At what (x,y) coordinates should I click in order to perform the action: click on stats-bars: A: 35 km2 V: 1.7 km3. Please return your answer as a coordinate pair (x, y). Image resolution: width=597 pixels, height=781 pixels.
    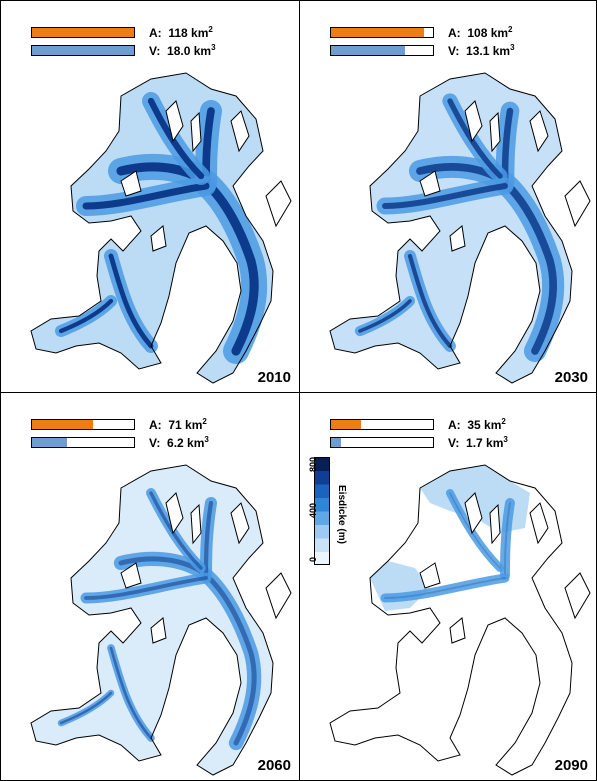
    Looking at the image, I should click on (419, 433).